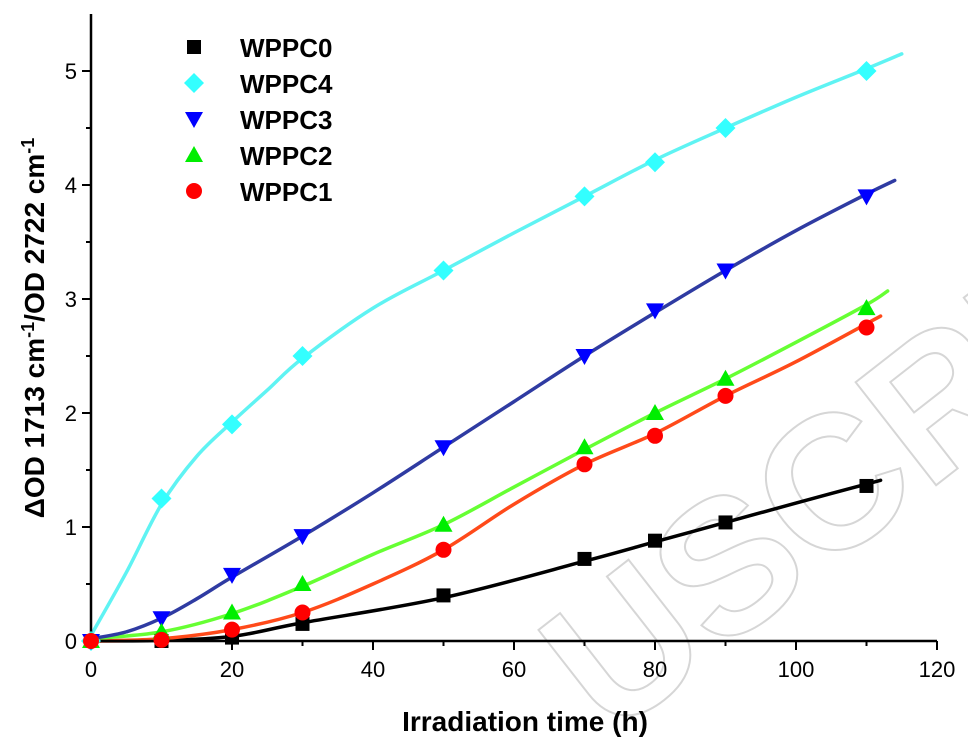  I want to click on legend-marker-wppc0, so click(194, 47).